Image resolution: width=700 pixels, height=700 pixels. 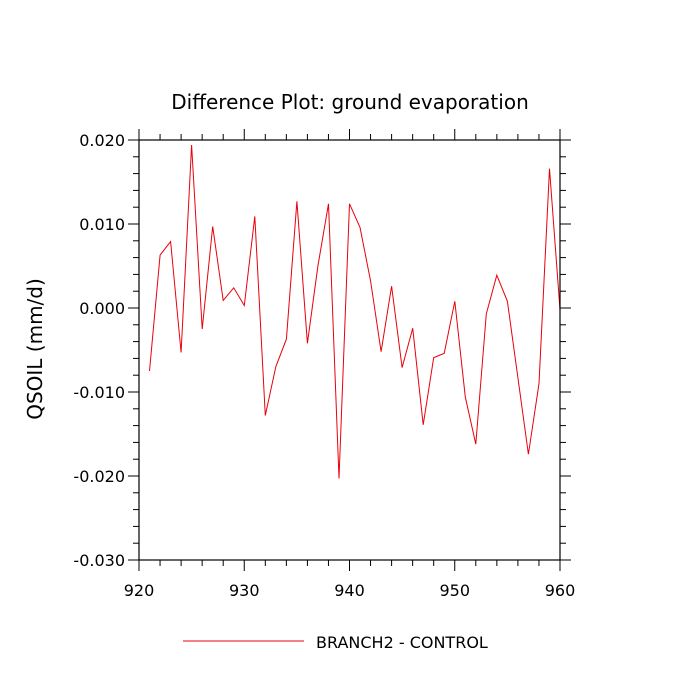 What do you see at coordinates (99, 476) in the screenshot?
I see `y-tick-label: -0.020` at bounding box center [99, 476].